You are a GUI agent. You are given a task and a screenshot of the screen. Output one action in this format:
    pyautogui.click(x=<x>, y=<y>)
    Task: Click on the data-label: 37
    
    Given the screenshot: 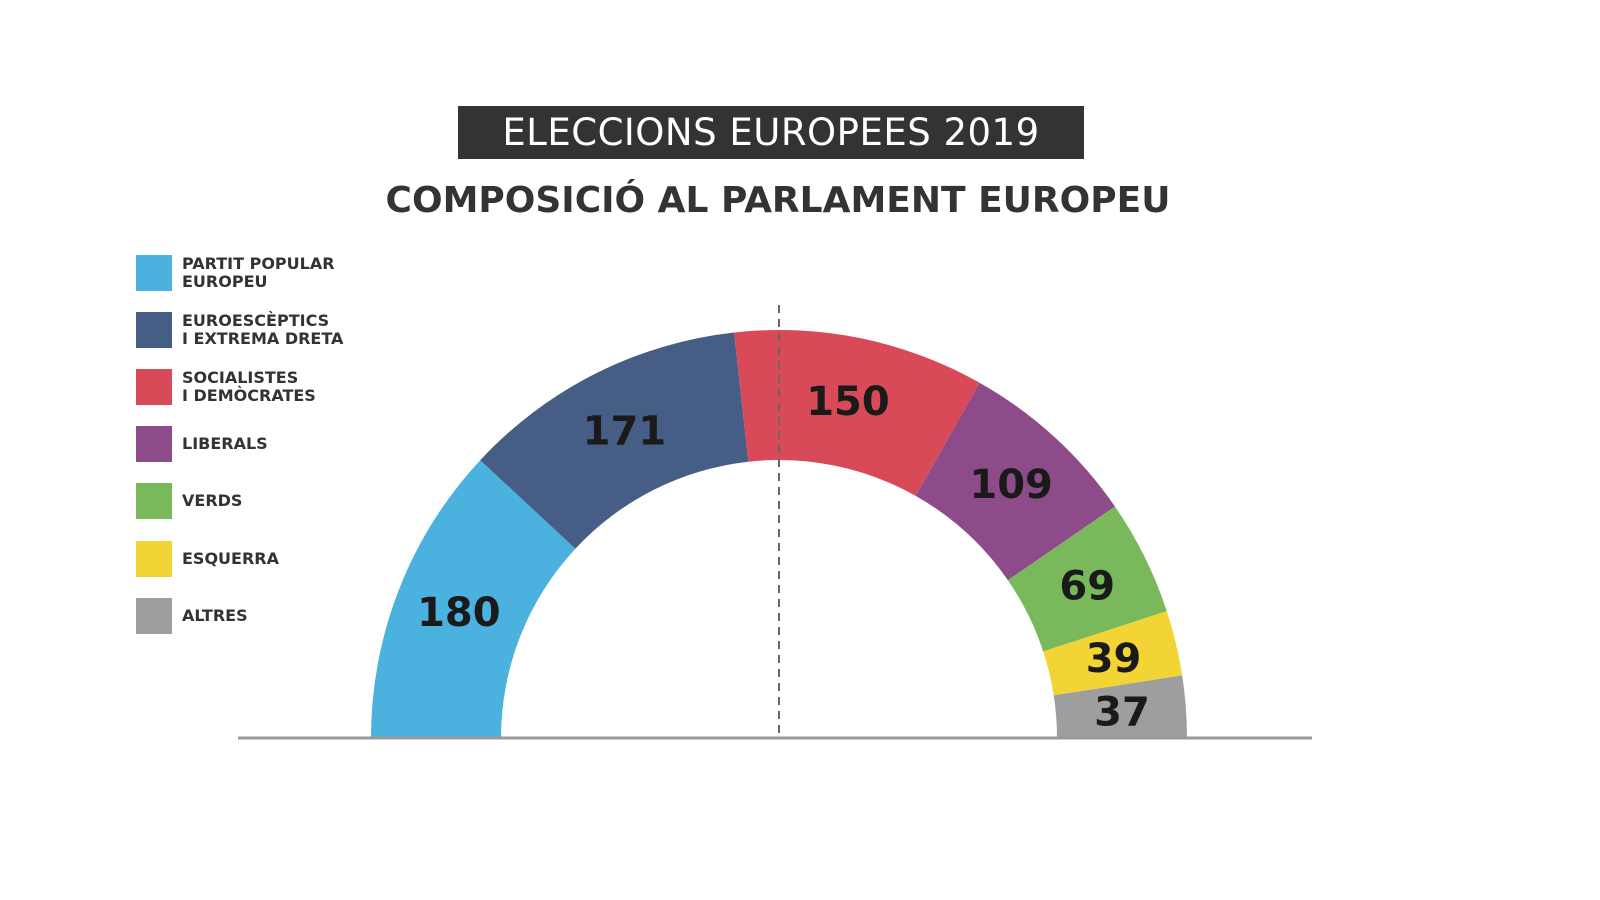 What is the action you would take?
    pyautogui.click(x=1122, y=713)
    